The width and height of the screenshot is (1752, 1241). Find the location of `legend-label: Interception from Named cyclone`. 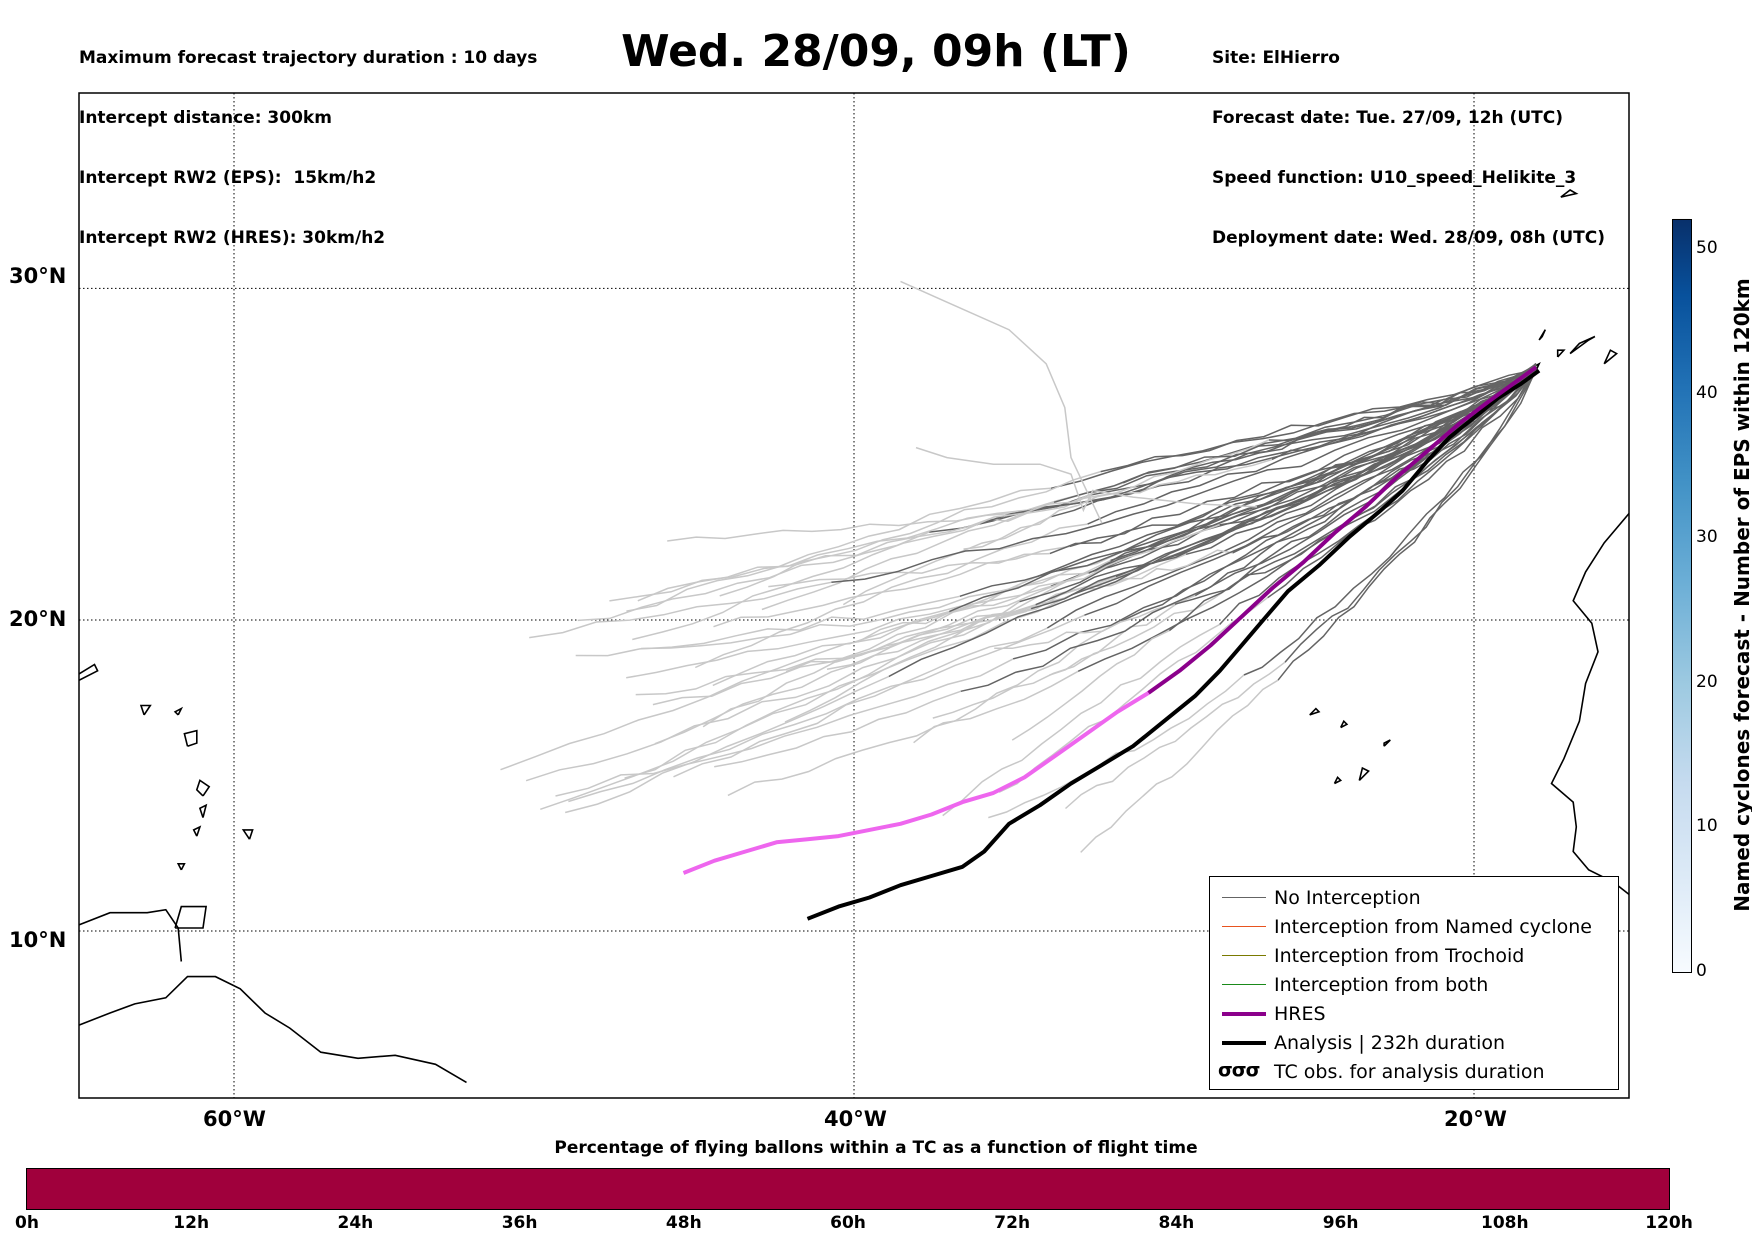

legend-label: Interception from Named cyclone is located at coordinates (1433, 927).